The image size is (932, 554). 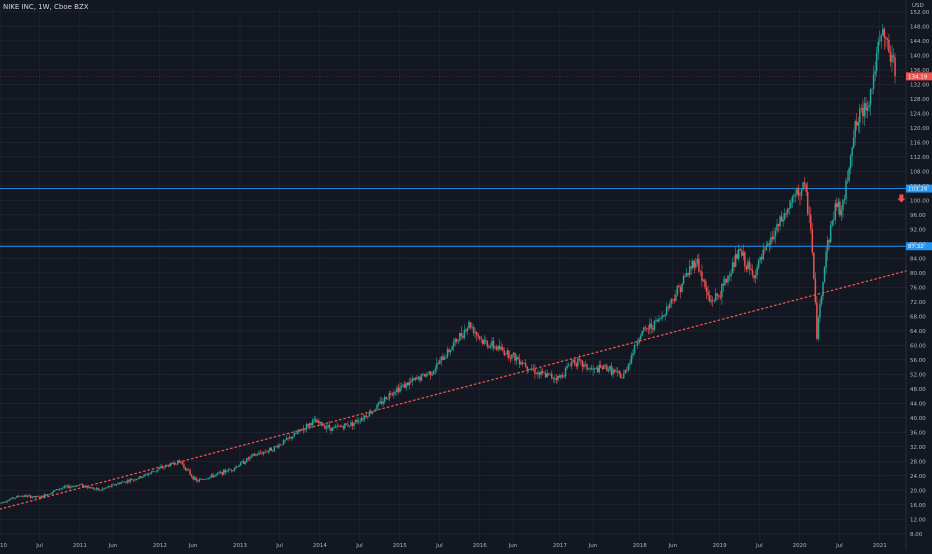 I want to click on y-tick-label: 52.00, so click(x=918, y=375).